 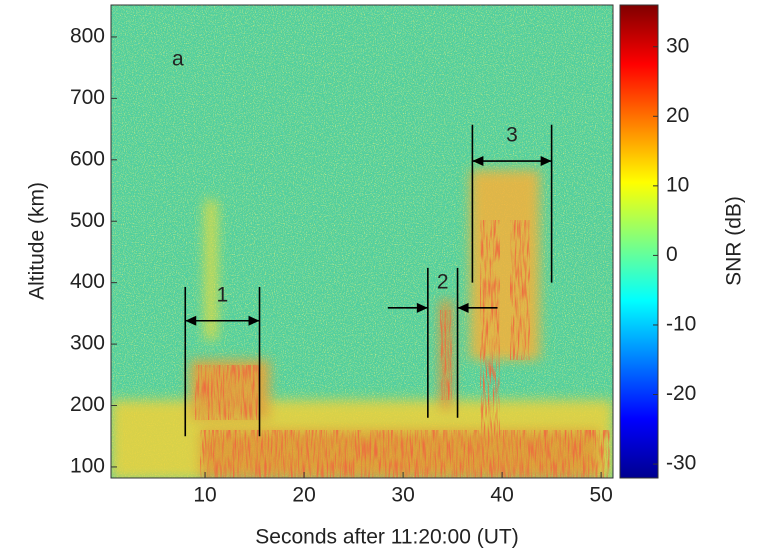 What do you see at coordinates (87, 35) in the screenshot?
I see `y-tick-label: 800` at bounding box center [87, 35].